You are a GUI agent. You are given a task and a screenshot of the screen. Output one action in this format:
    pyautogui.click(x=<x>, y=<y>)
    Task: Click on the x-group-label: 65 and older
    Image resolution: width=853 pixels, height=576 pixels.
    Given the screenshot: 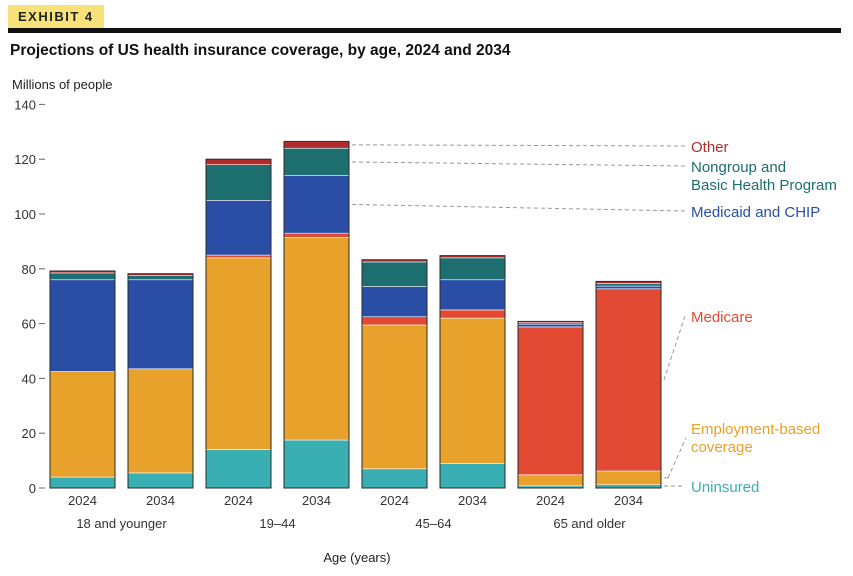 What is the action you would take?
    pyautogui.click(x=589, y=523)
    